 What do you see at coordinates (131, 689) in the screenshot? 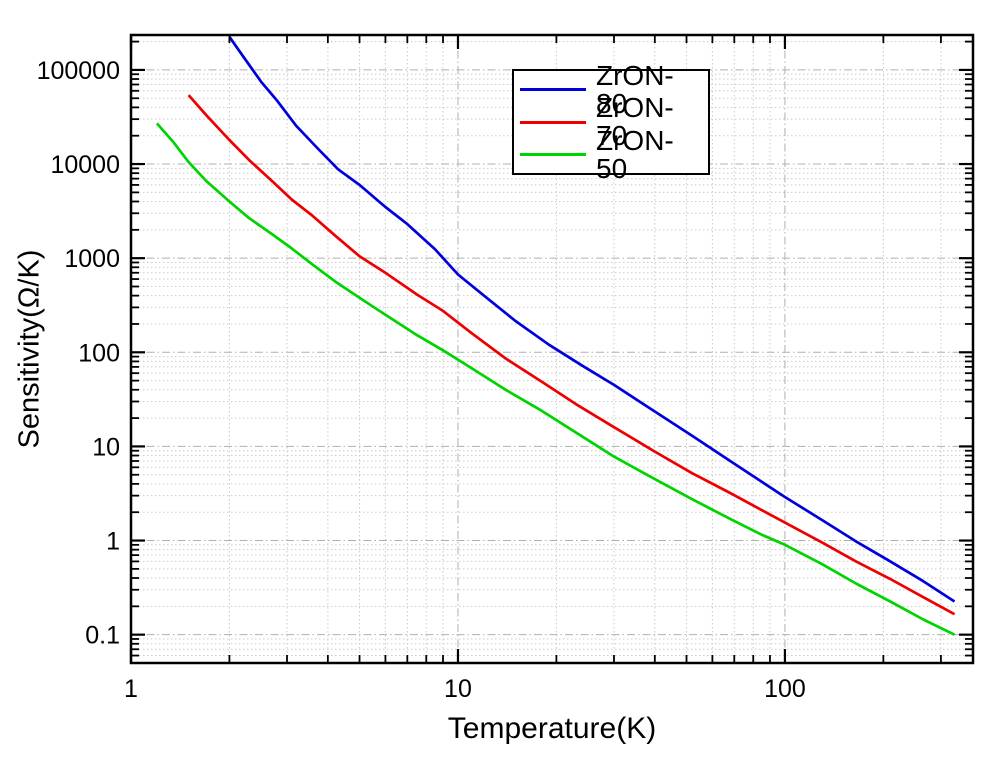
I see `x-tick-label: 1` at bounding box center [131, 689].